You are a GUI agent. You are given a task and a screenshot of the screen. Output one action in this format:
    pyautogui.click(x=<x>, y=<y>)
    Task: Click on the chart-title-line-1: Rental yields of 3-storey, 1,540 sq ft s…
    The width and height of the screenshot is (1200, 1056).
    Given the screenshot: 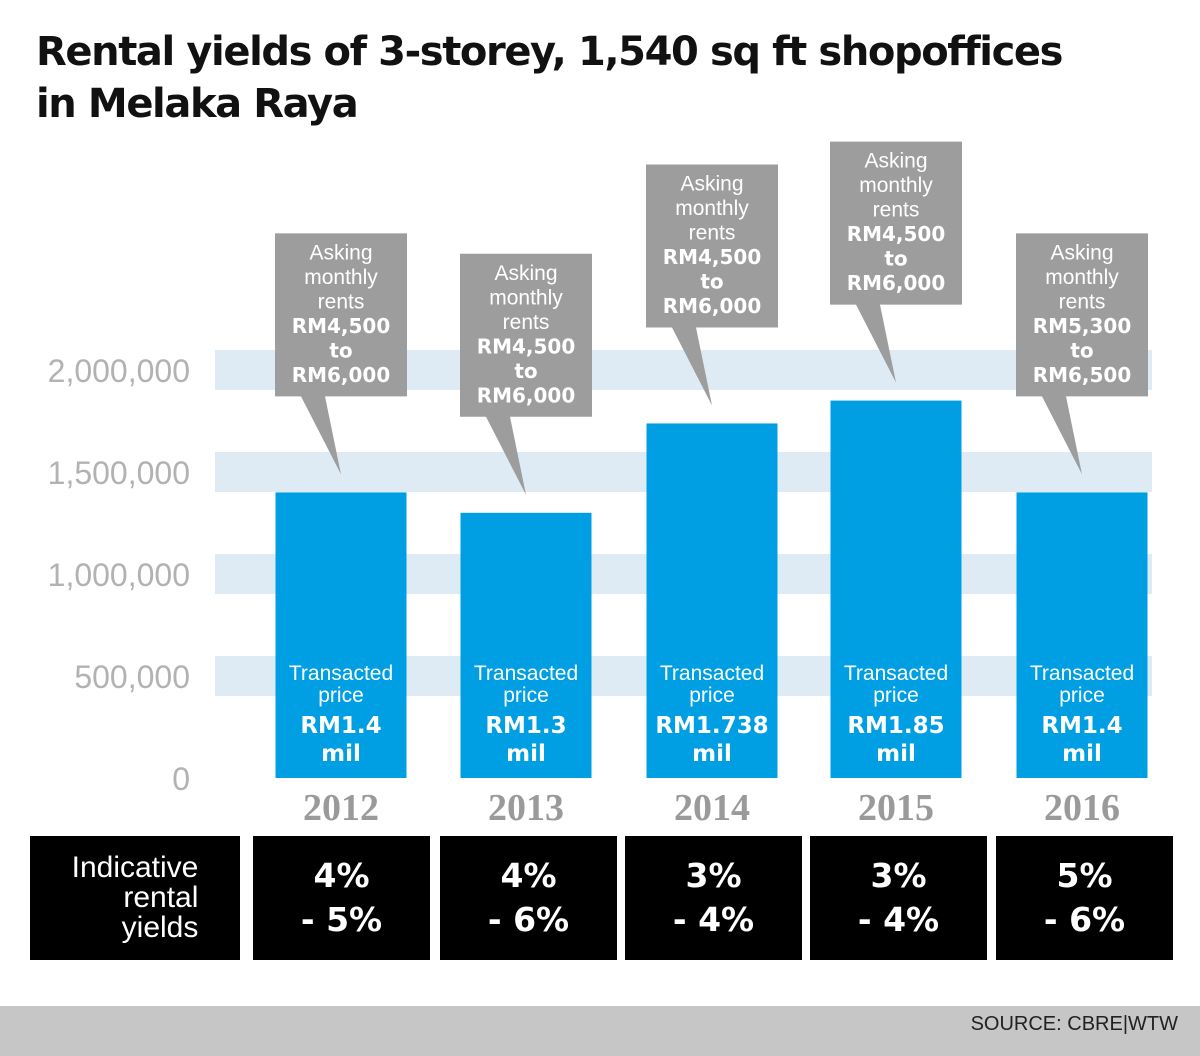 What is the action you would take?
    pyautogui.click(x=549, y=52)
    